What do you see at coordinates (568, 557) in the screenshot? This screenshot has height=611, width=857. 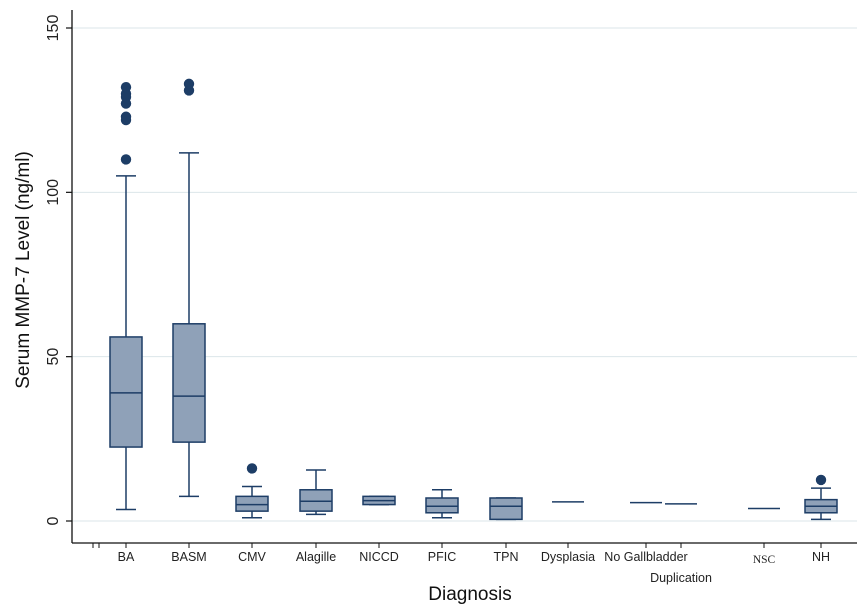 I see `x-tick-label: Dysplasia` at bounding box center [568, 557].